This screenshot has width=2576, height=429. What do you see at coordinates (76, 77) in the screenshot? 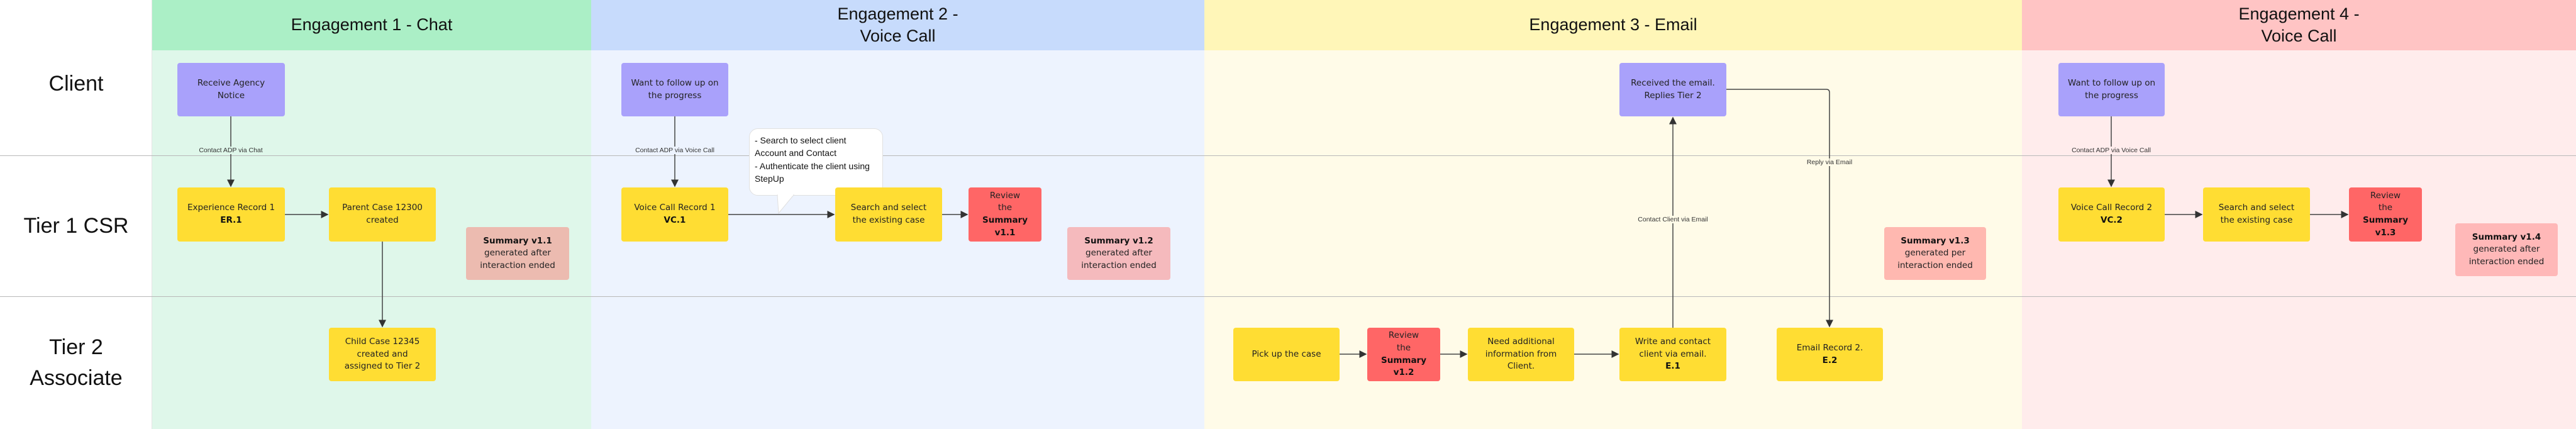
I see `lane-label-client: Client` at bounding box center [76, 77].